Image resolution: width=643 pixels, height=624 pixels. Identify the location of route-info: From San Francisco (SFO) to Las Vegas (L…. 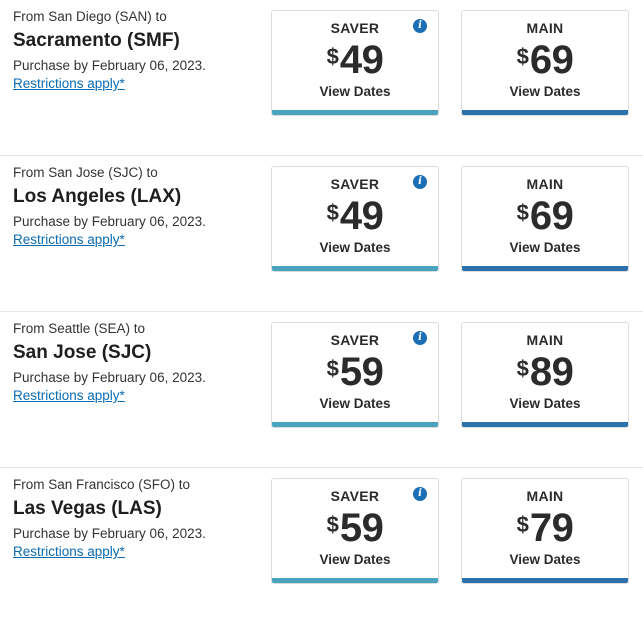
(138, 518).